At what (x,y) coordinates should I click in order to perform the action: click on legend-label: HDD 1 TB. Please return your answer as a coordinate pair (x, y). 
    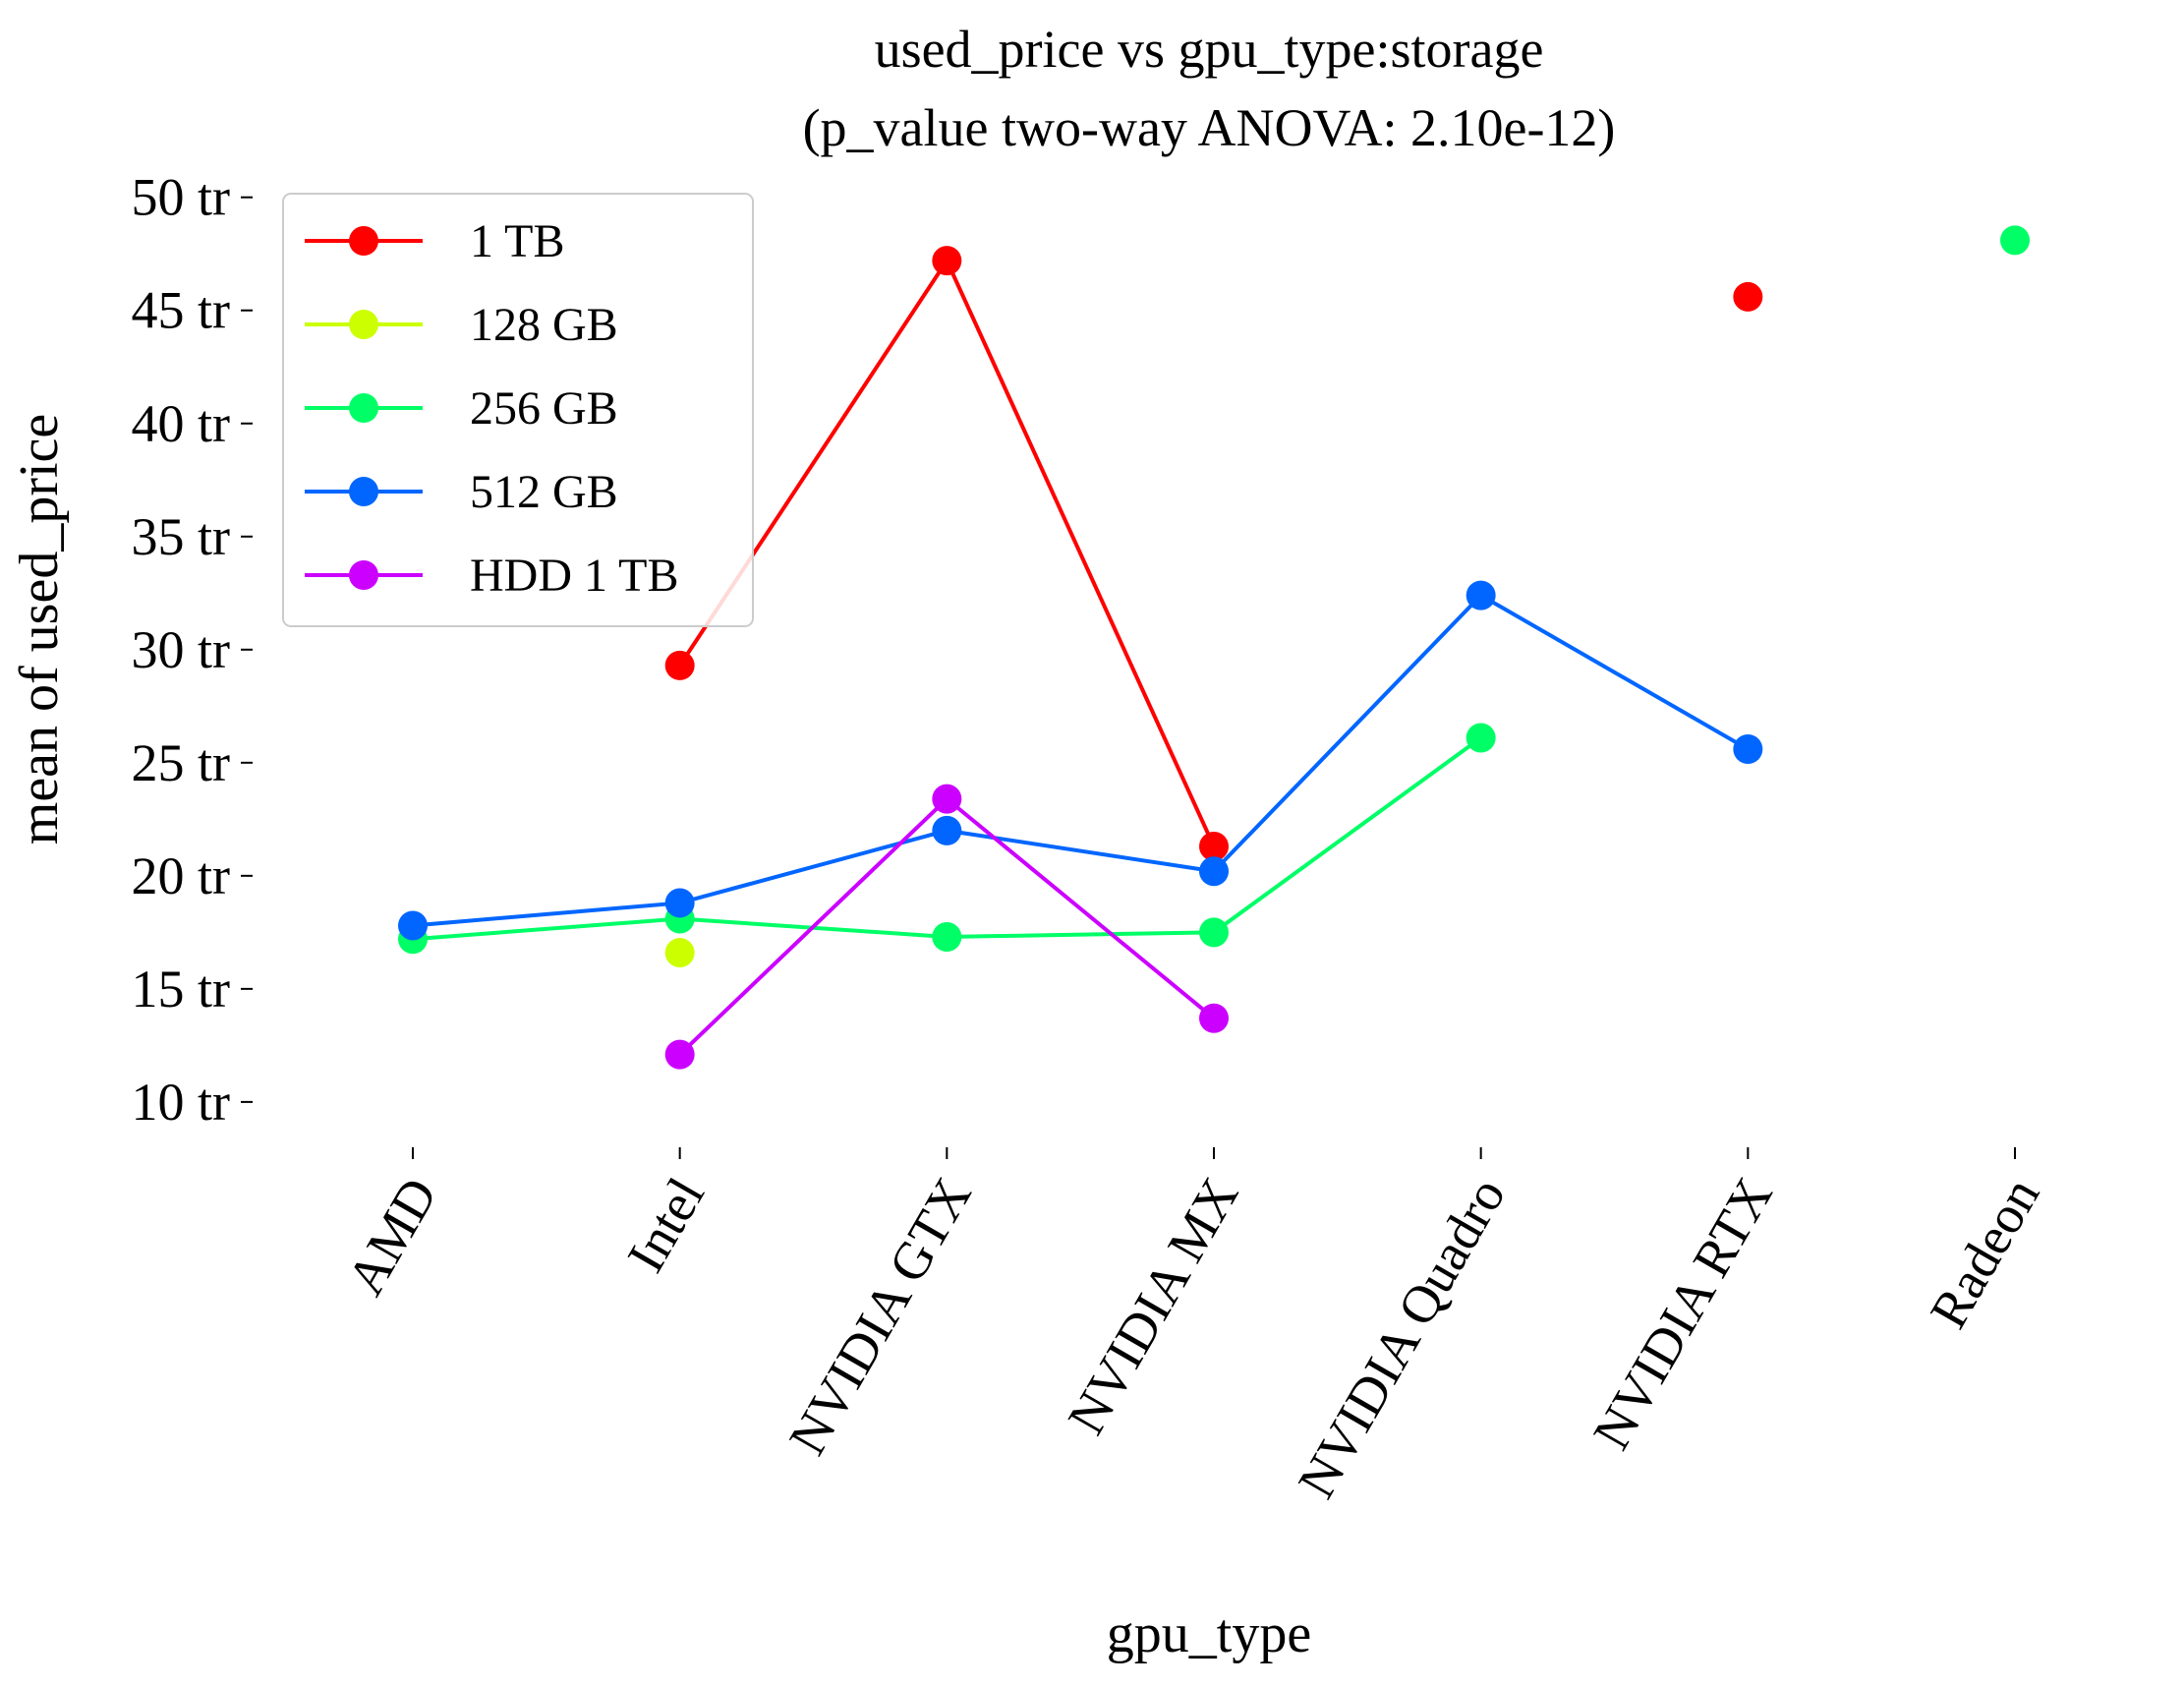
    Looking at the image, I should click on (574, 576).